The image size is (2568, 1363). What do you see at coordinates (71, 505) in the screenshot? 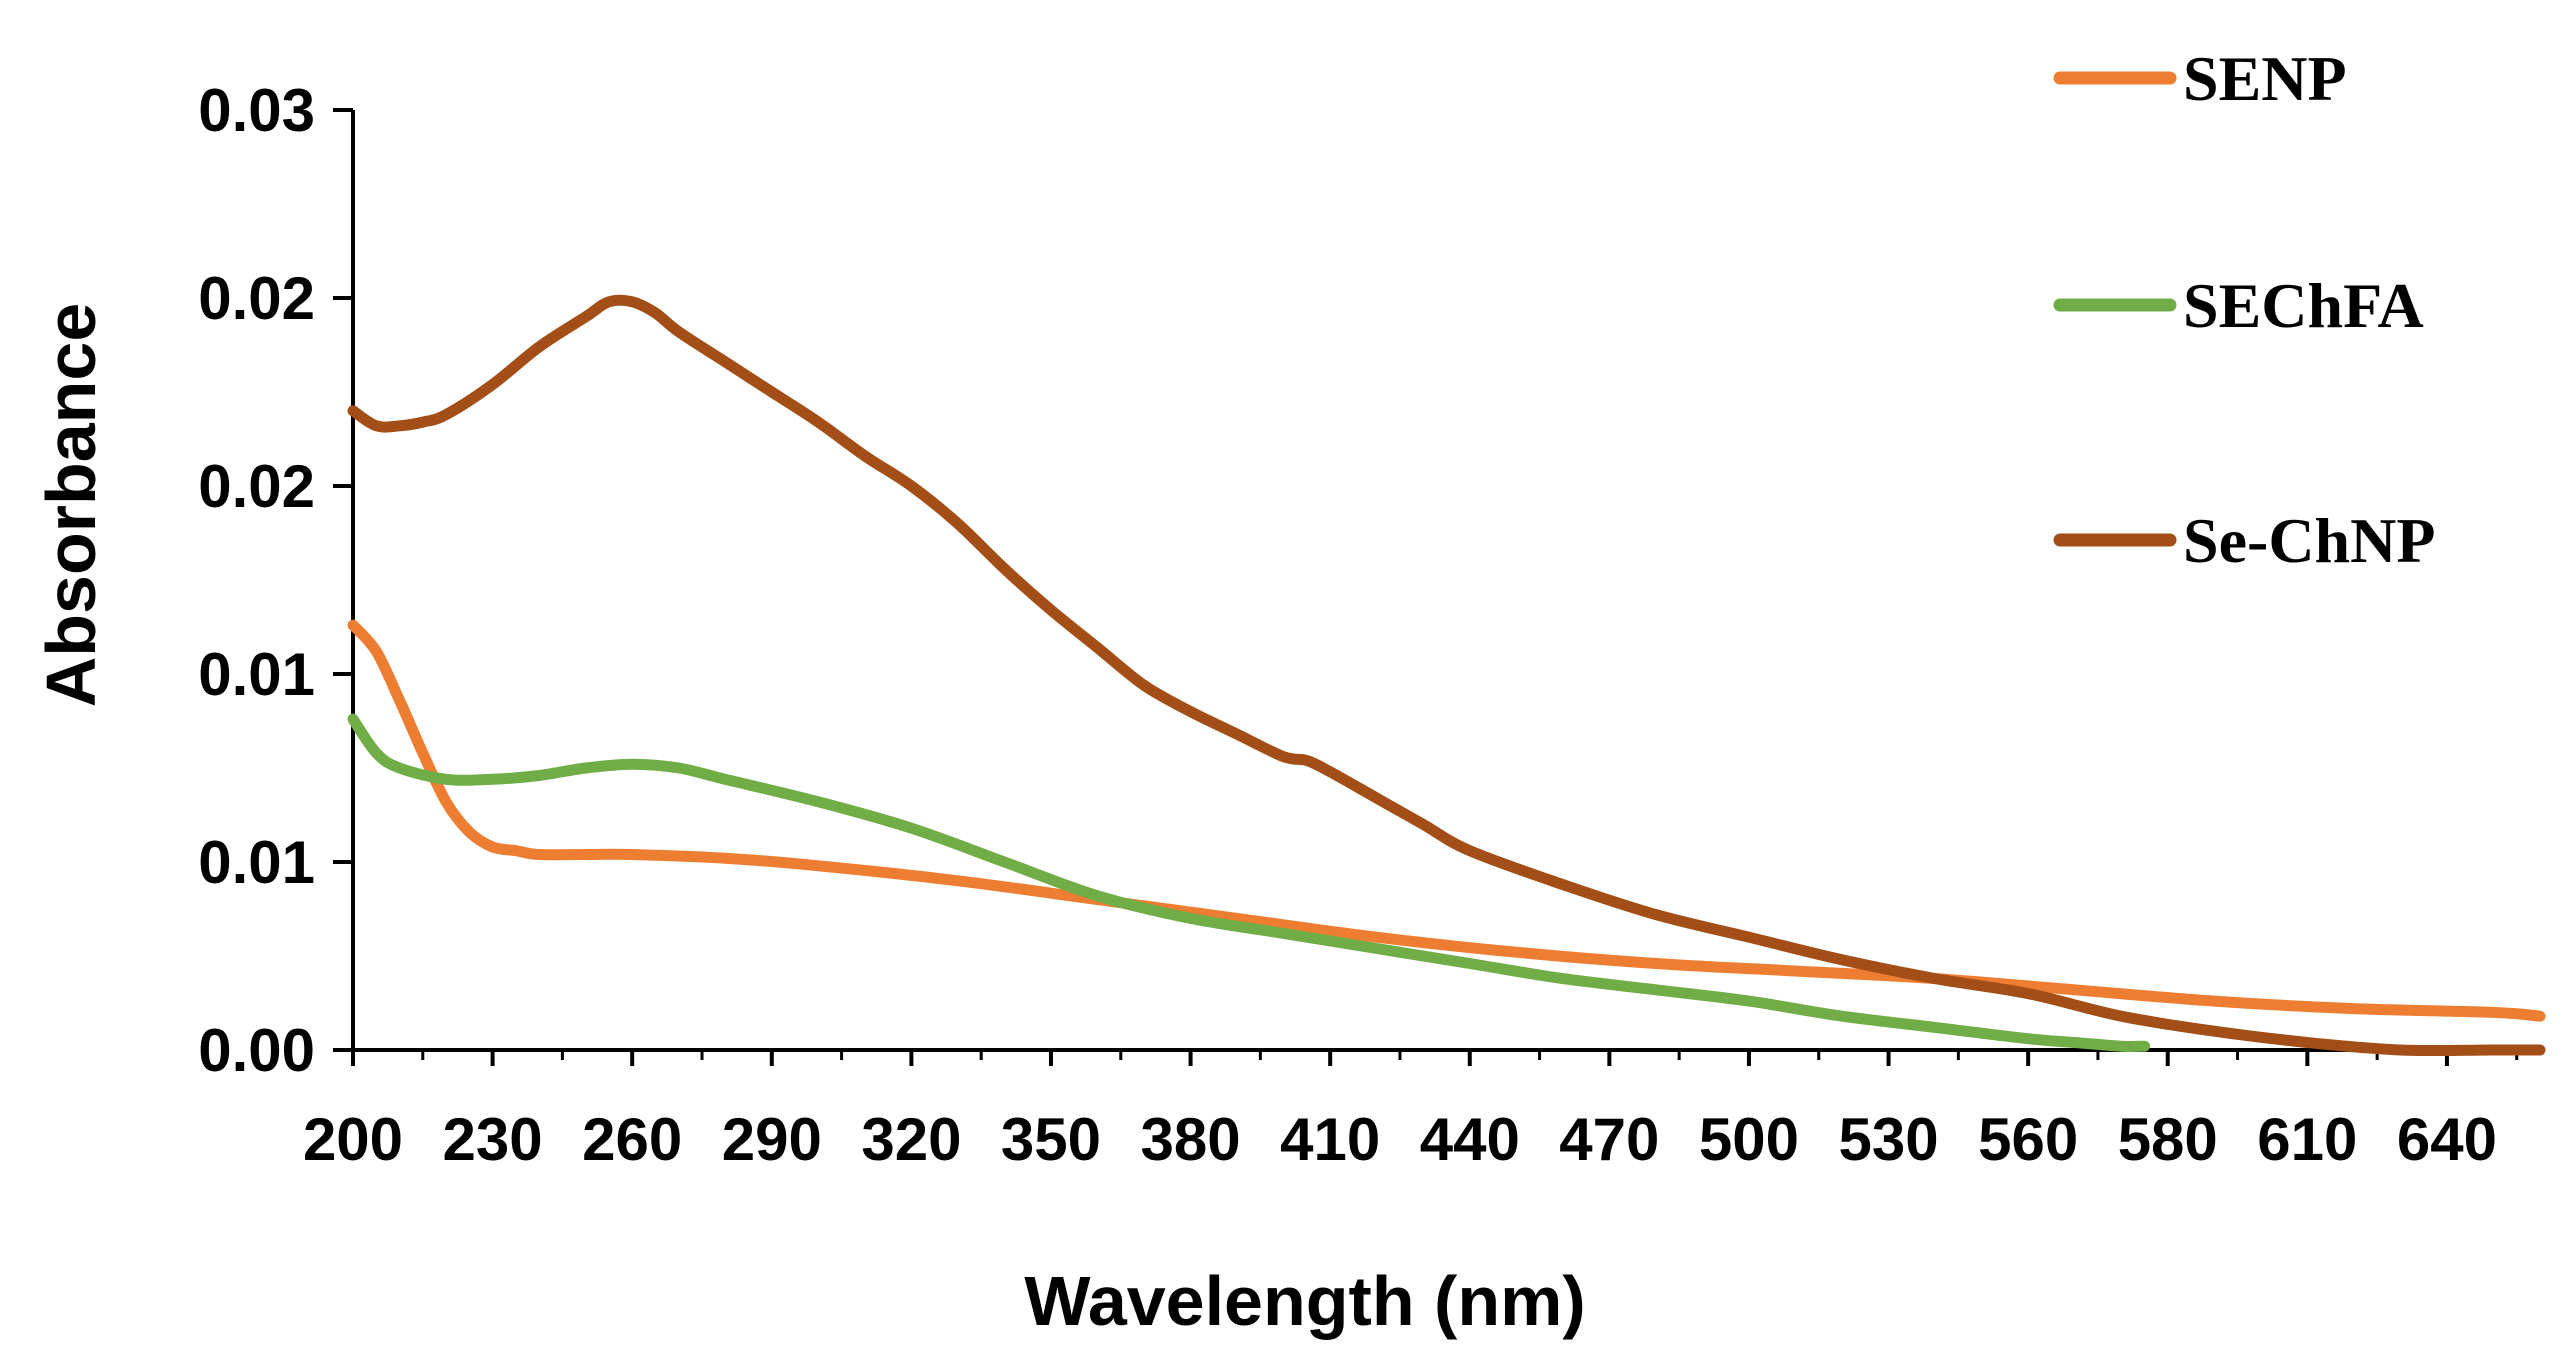
I see `y-axis-title: Absorbance` at bounding box center [71, 505].